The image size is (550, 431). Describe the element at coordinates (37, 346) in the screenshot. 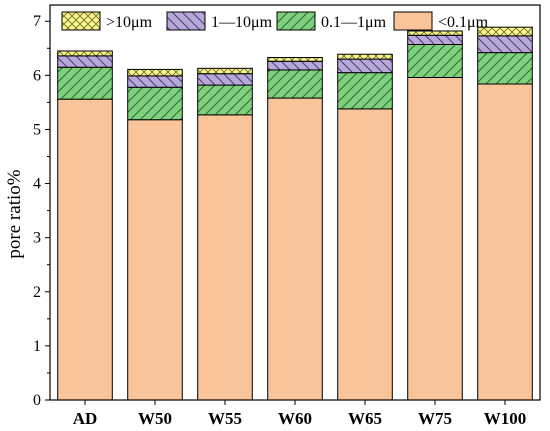

I see `y-tick-label-1: 1` at that location.